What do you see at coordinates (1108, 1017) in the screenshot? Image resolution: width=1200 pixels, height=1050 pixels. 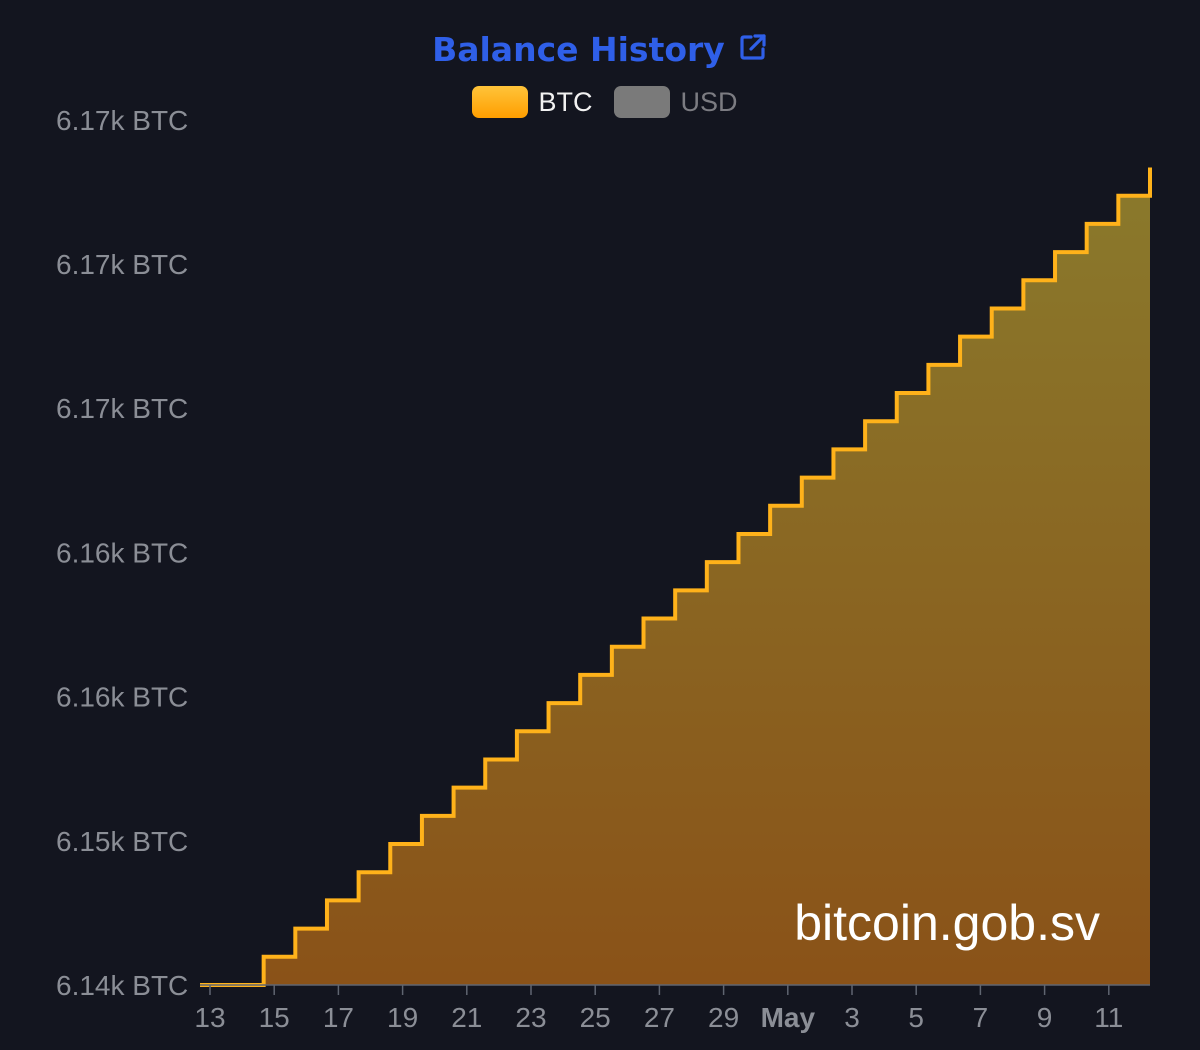 I see `x-tick-label: 11` at bounding box center [1108, 1017].